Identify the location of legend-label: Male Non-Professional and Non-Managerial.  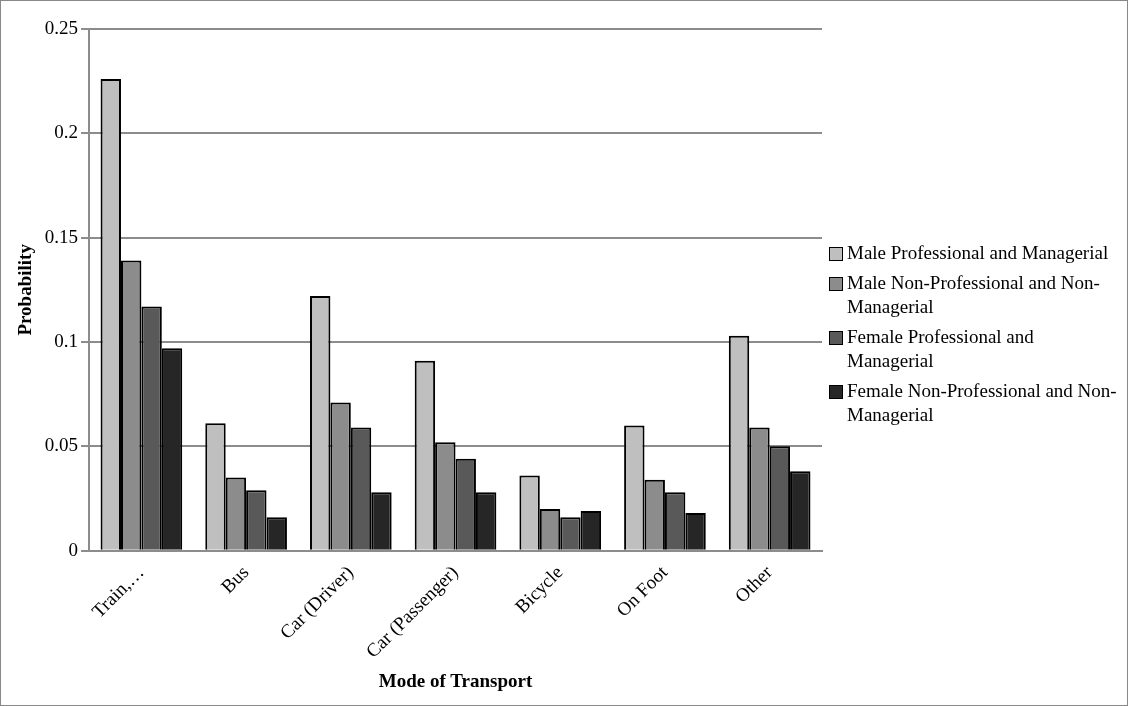
(974, 295).